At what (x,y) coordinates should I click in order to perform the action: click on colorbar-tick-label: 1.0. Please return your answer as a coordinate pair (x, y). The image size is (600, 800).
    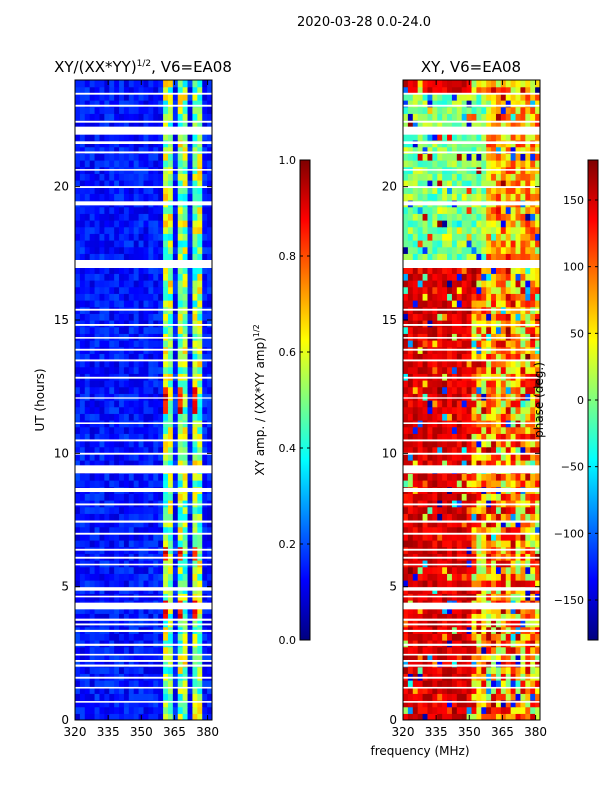
    Looking at the image, I should click on (288, 160).